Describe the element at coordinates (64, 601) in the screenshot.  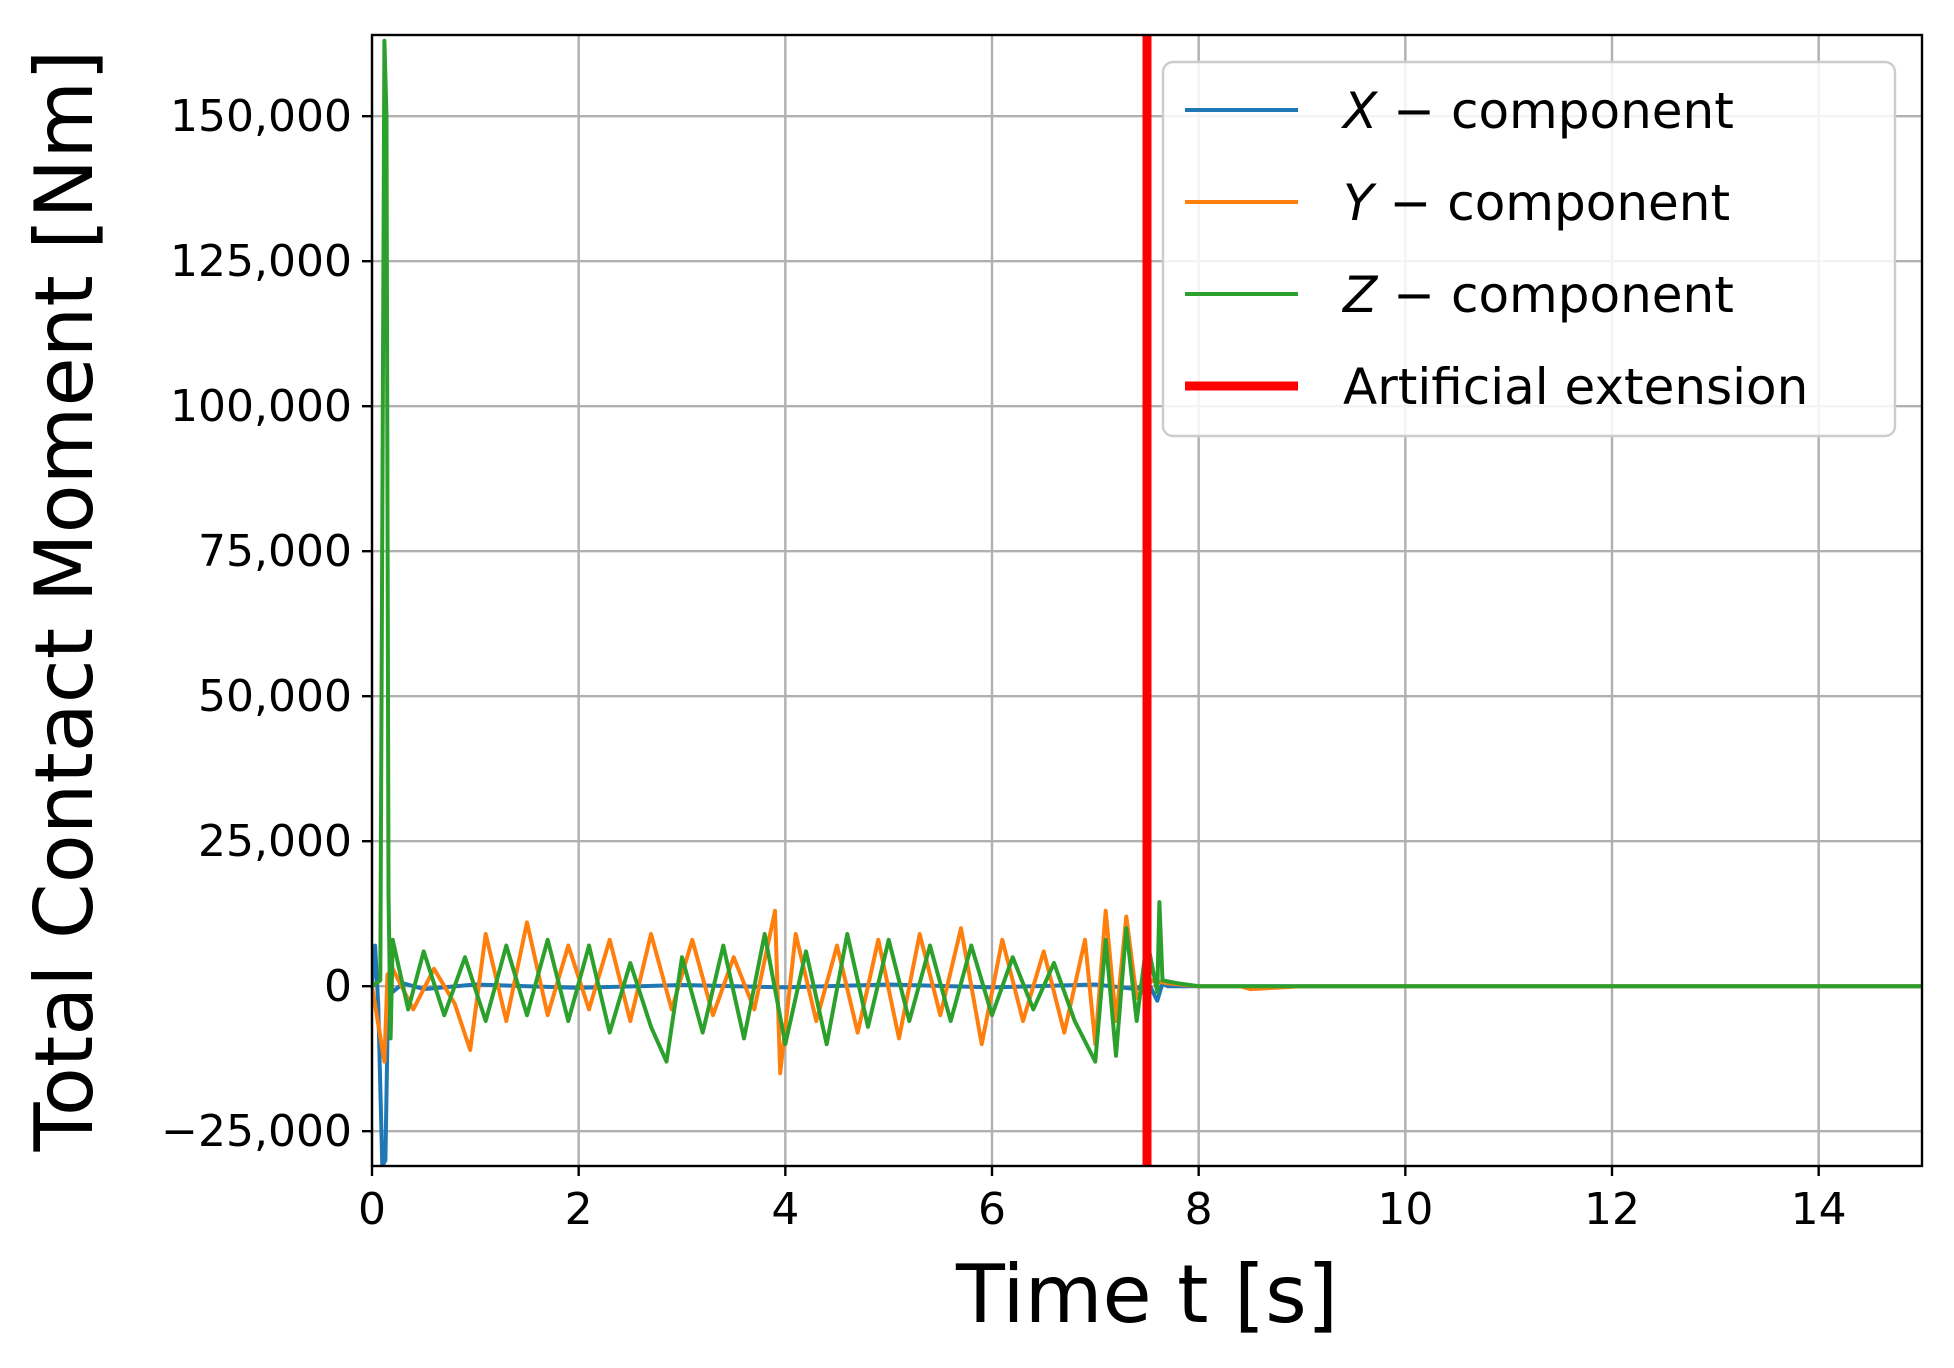
I see `y-axis-label: Total Contact Moment [Nm]` at that location.